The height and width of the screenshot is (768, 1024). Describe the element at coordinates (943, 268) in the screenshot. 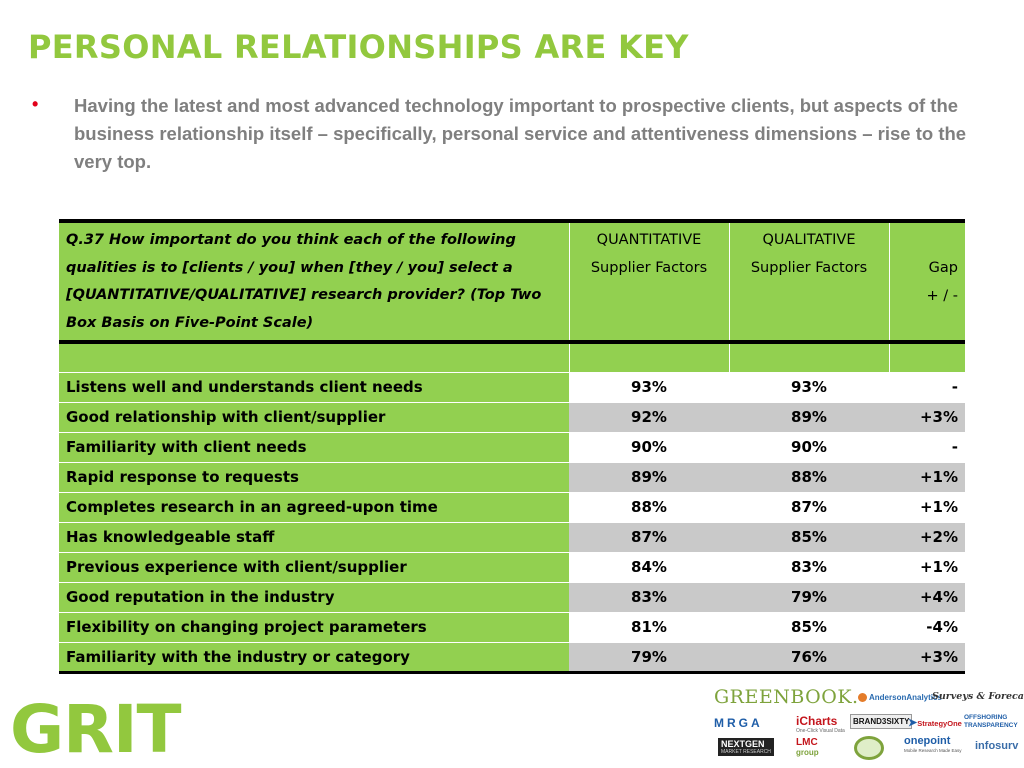

I see `gap-header-line1: Gap` at that location.